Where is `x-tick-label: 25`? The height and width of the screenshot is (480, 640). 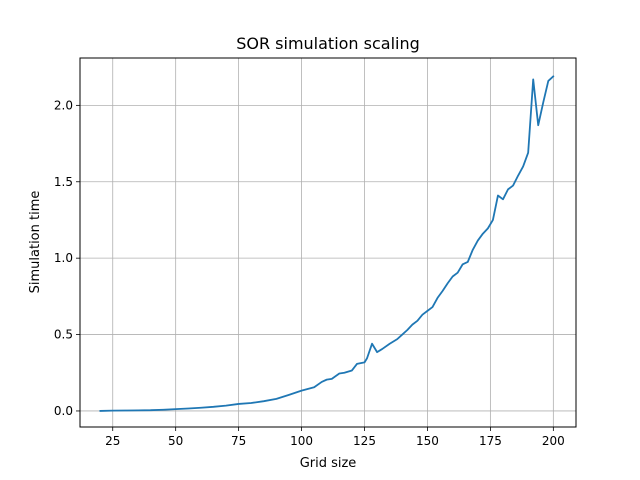 x-tick-label: 25 is located at coordinates (112, 441).